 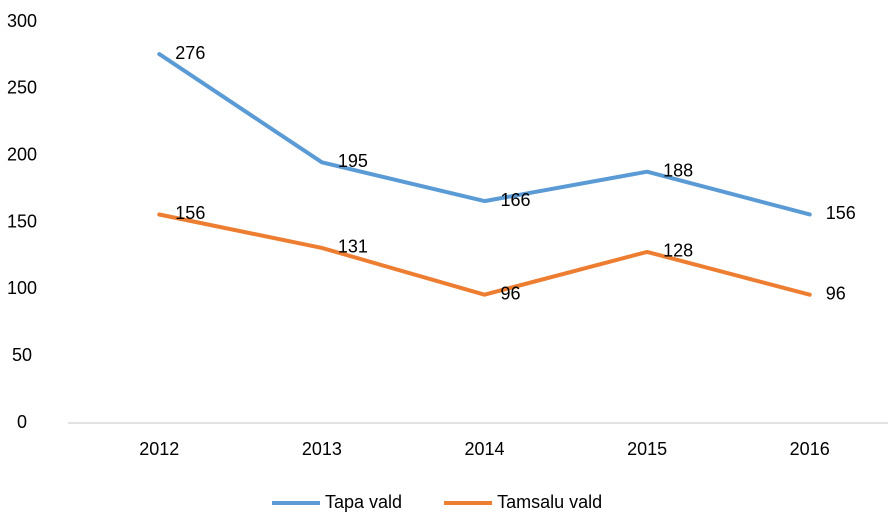 I want to click on y-tick-label: 200, so click(x=22, y=154).